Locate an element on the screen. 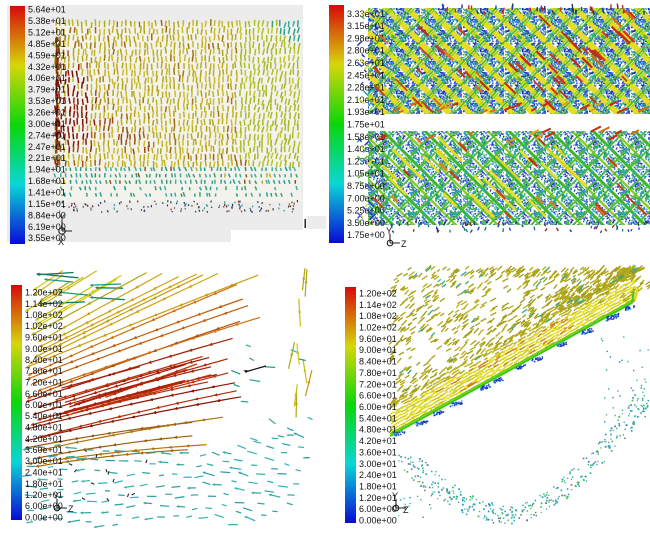 Image resolution: width=650 pixels, height=536 pixels. svg-text: 3.26e+01 is located at coordinates (47, 113).